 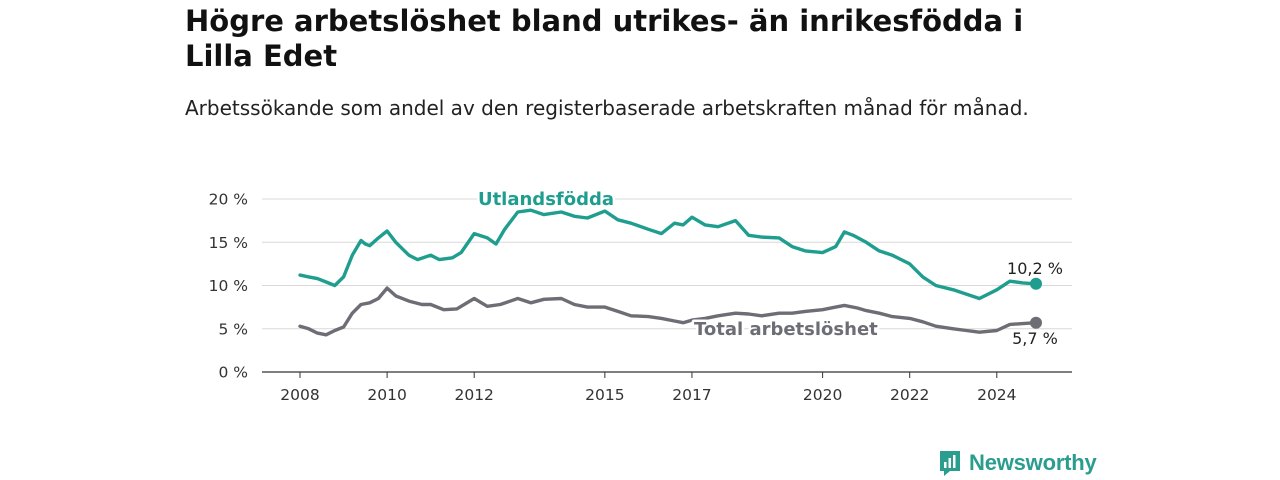 I want to click on y-tick-label: 15 %, so click(x=228, y=243).